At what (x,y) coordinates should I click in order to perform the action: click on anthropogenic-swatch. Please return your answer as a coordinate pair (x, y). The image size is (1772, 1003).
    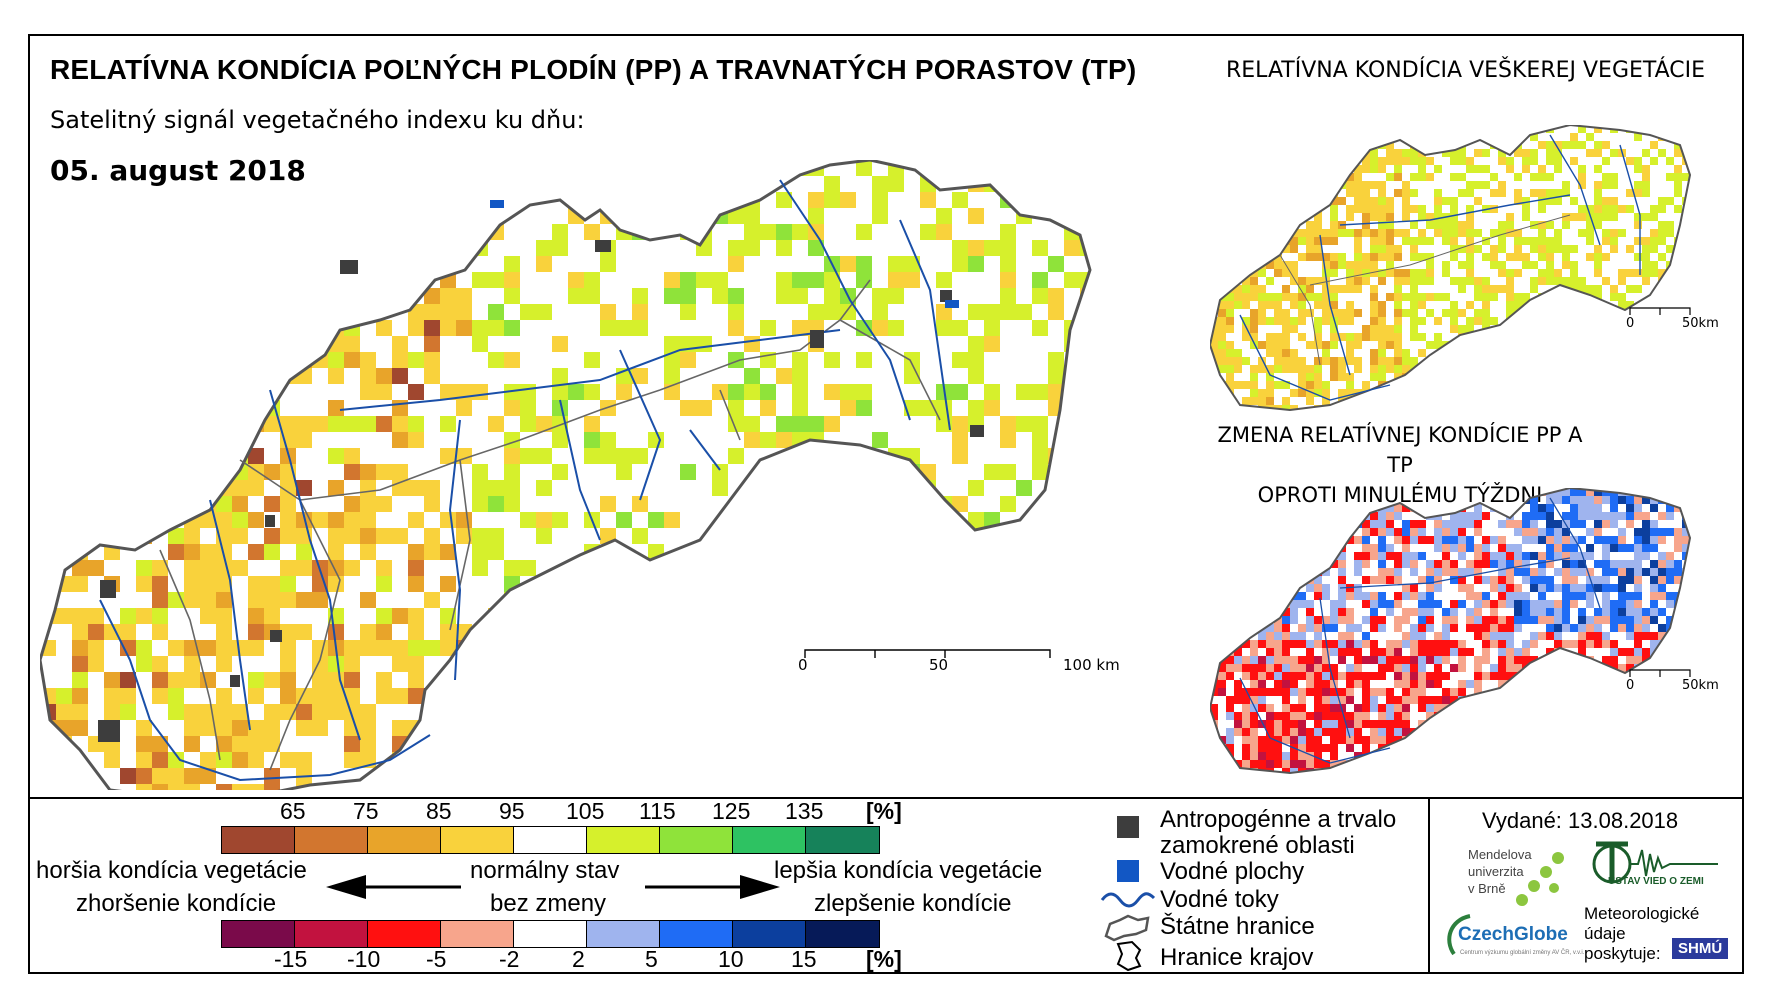
    Looking at the image, I should click on (1128, 827).